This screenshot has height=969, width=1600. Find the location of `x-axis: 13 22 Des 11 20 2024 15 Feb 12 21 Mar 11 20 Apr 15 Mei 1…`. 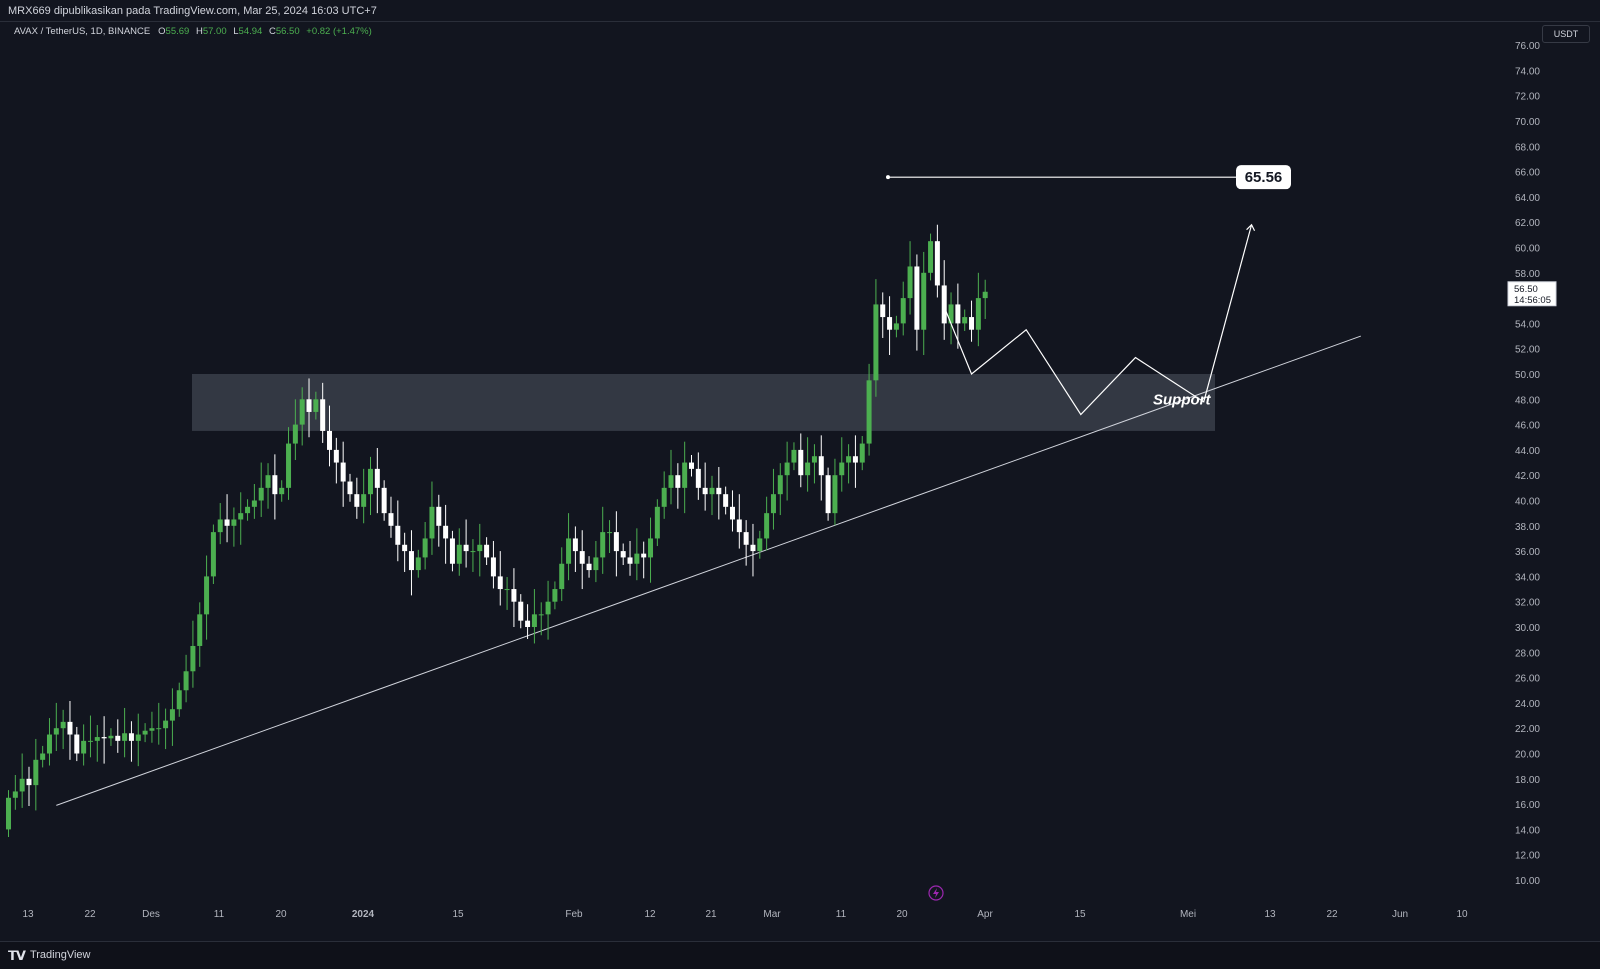

x-axis: 13 22 Des 11 20 2024 15 Feb 12 21 Mar 11 20 Apr 15 Mei 1… is located at coordinates (745, 914).